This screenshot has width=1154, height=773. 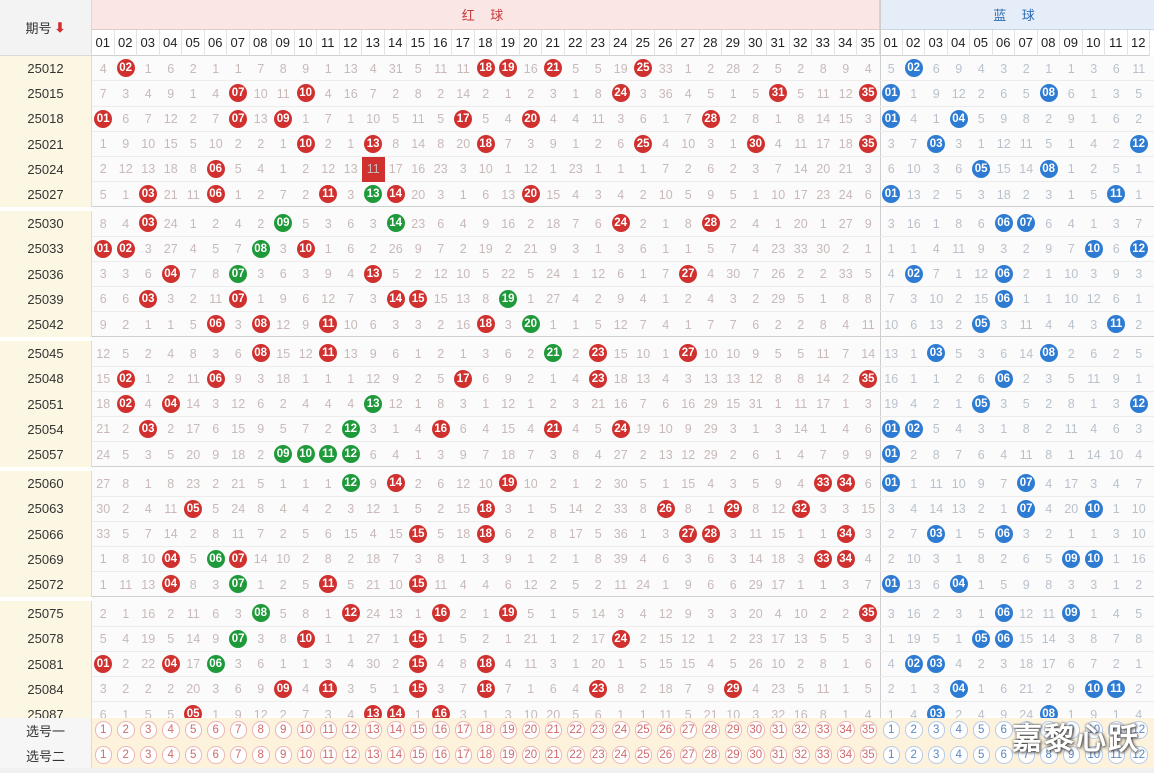 I want to click on arrow-down-icon: ⬇, so click(x=60, y=27).